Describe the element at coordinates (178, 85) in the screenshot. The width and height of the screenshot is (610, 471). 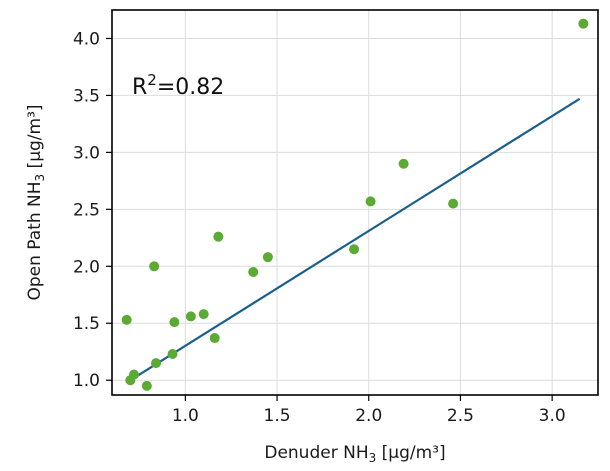
I see `r-squared-annotation: R2=0.82` at that location.